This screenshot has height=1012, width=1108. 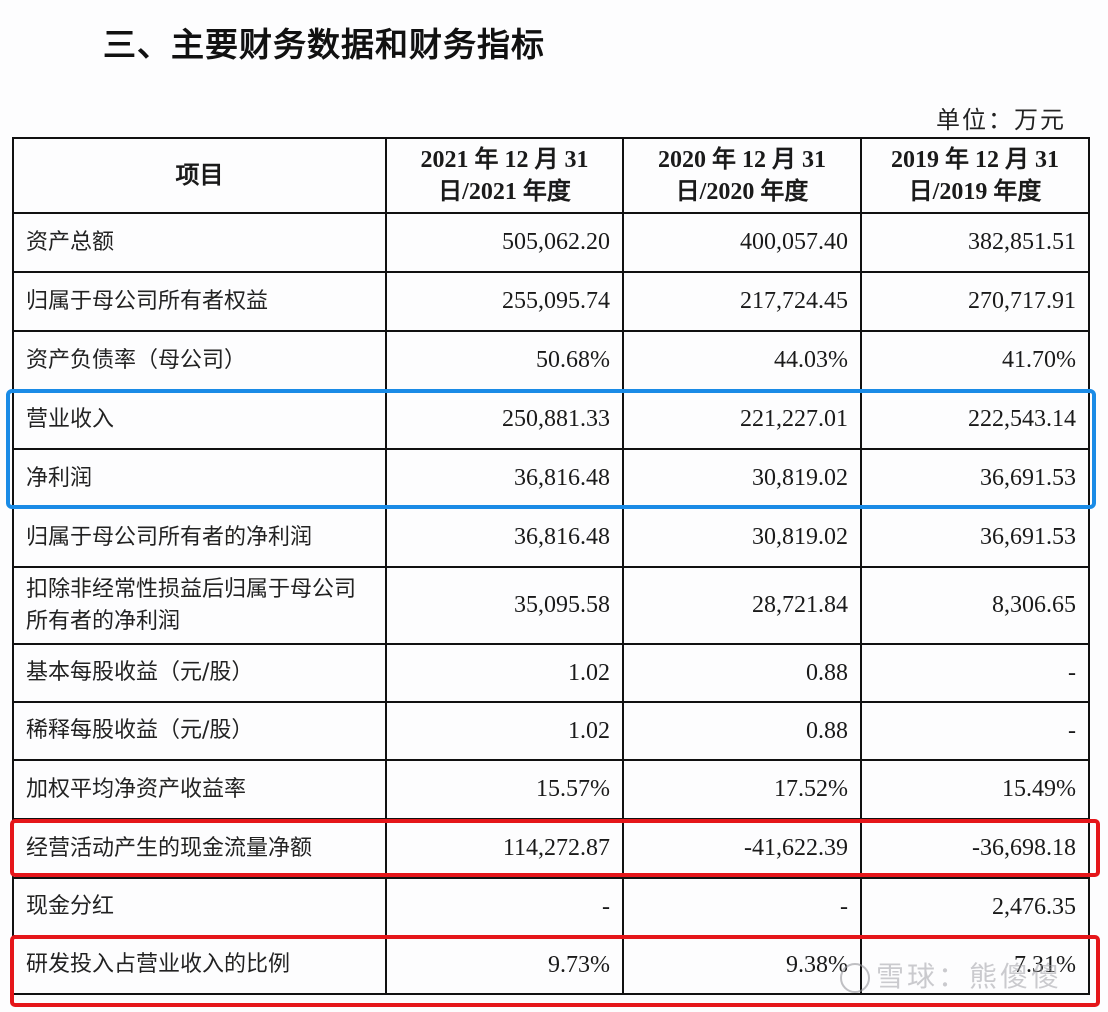 I want to click on cell-2020: 217,724.45, so click(x=742, y=301).